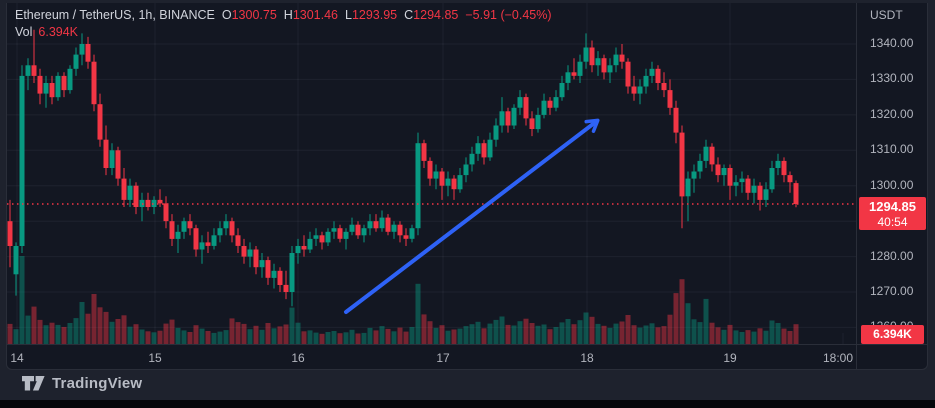 The height and width of the screenshot is (408, 935). Describe the element at coordinates (892, 222) in the screenshot. I see `bar-countdown: 40:54` at that location.